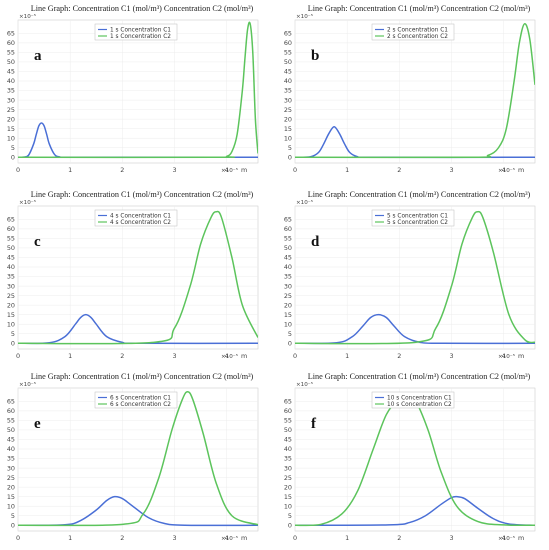 Image resolution: width=549 pixels, height=550 pixels. I want to click on panel-letter: d, so click(315, 242).